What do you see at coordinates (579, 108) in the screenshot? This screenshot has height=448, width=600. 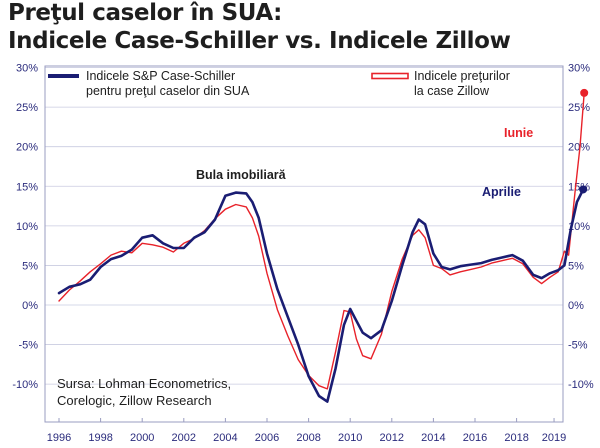 I see `y-tick-label-right: 25%` at bounding box center [579, 108].